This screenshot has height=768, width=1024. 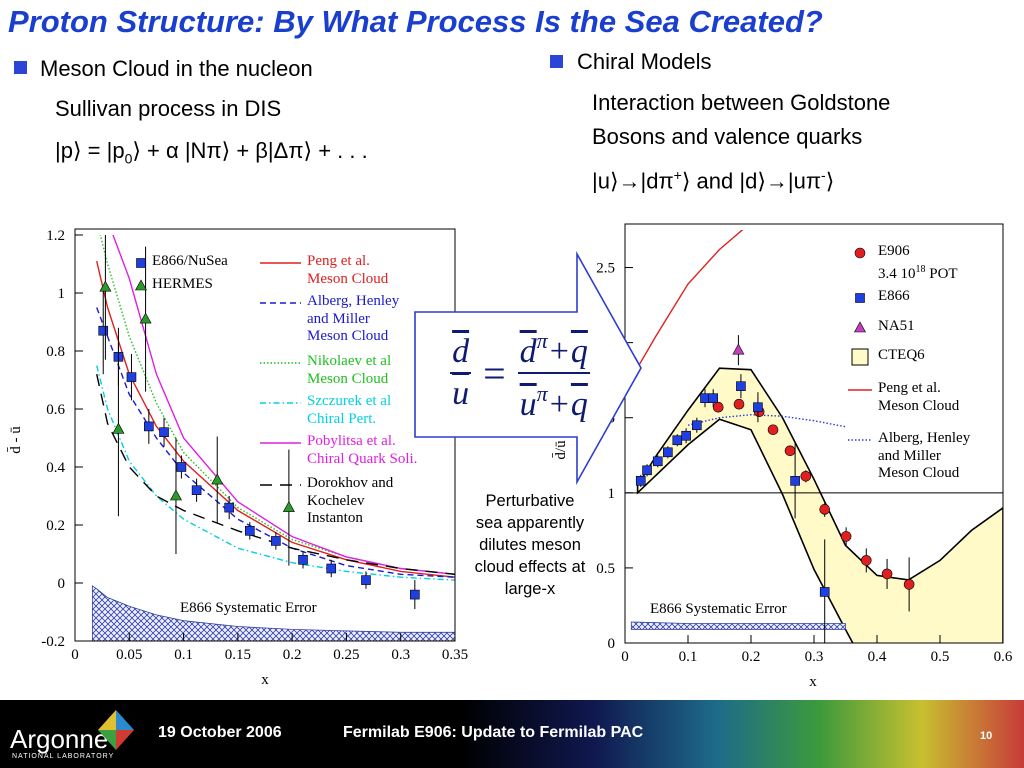 What do you see at coordinates (273, 613) in the screenshot?
I see `systematic-area` at bounding box center [273, 613].